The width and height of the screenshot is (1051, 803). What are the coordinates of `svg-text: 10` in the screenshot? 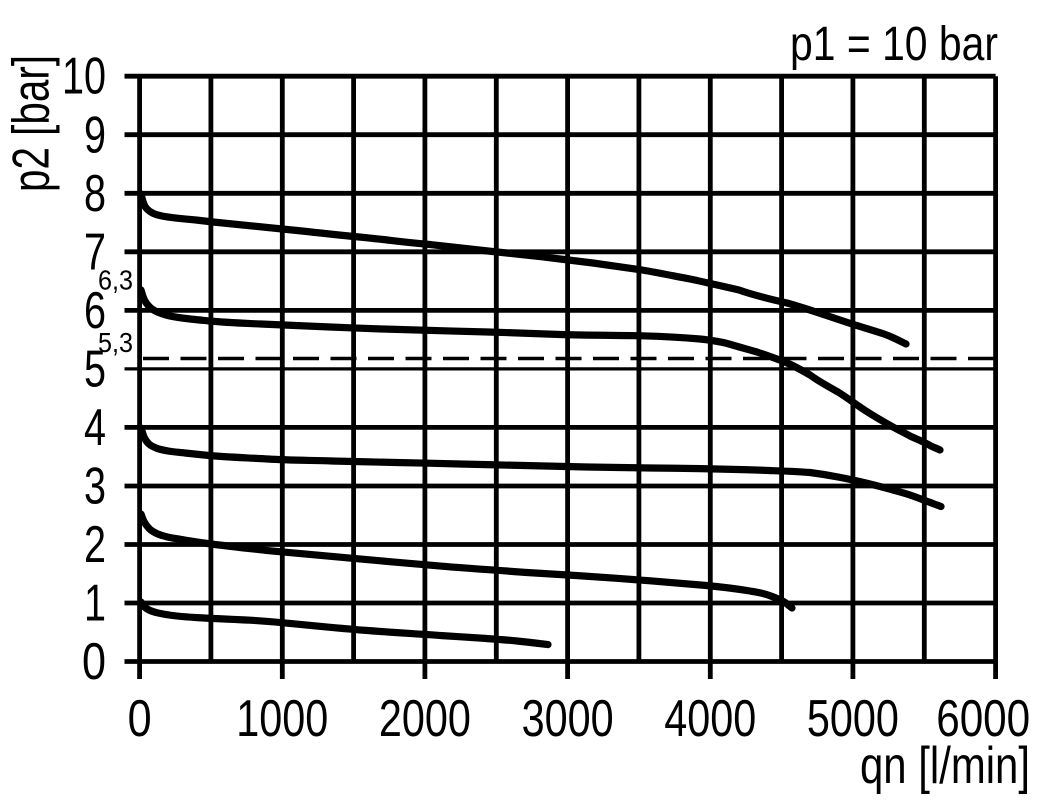 It's located at (84, 77).